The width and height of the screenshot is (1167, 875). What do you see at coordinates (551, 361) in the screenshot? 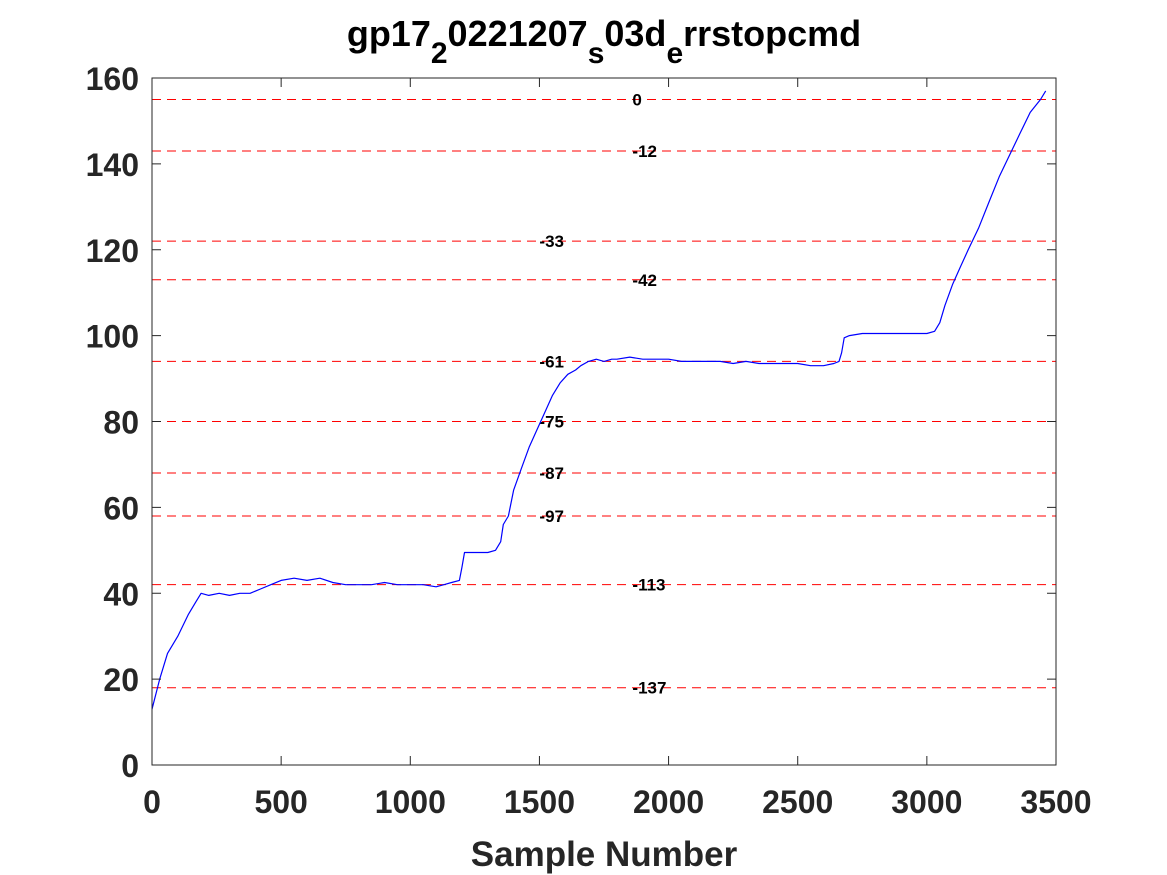
I see `reference-line-label: -61` at bounding box center [551, 361].